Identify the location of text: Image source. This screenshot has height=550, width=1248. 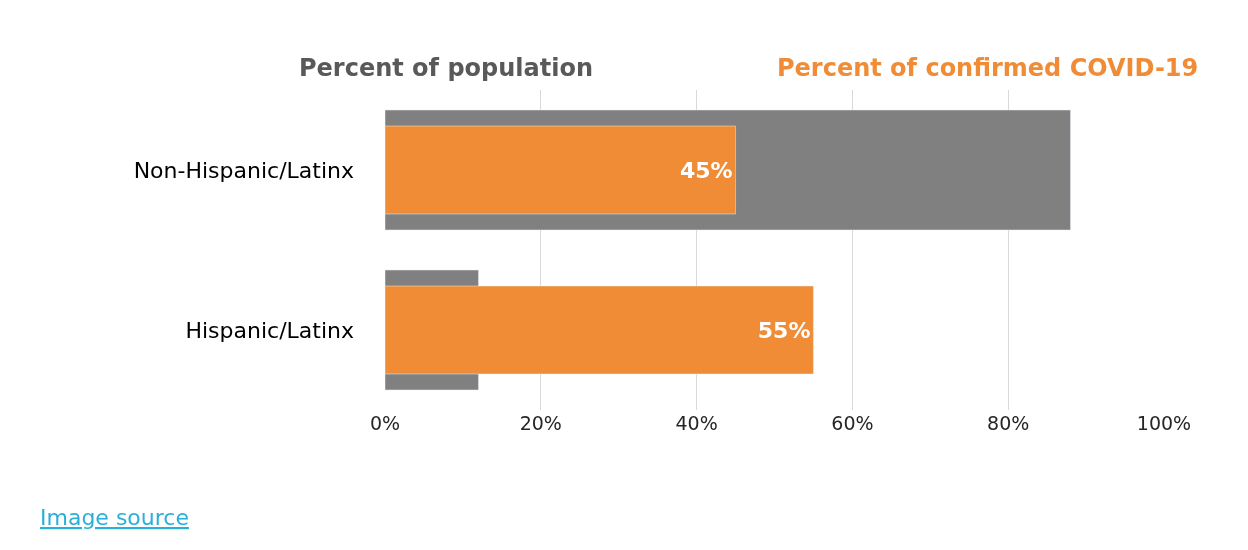
(114, 517).